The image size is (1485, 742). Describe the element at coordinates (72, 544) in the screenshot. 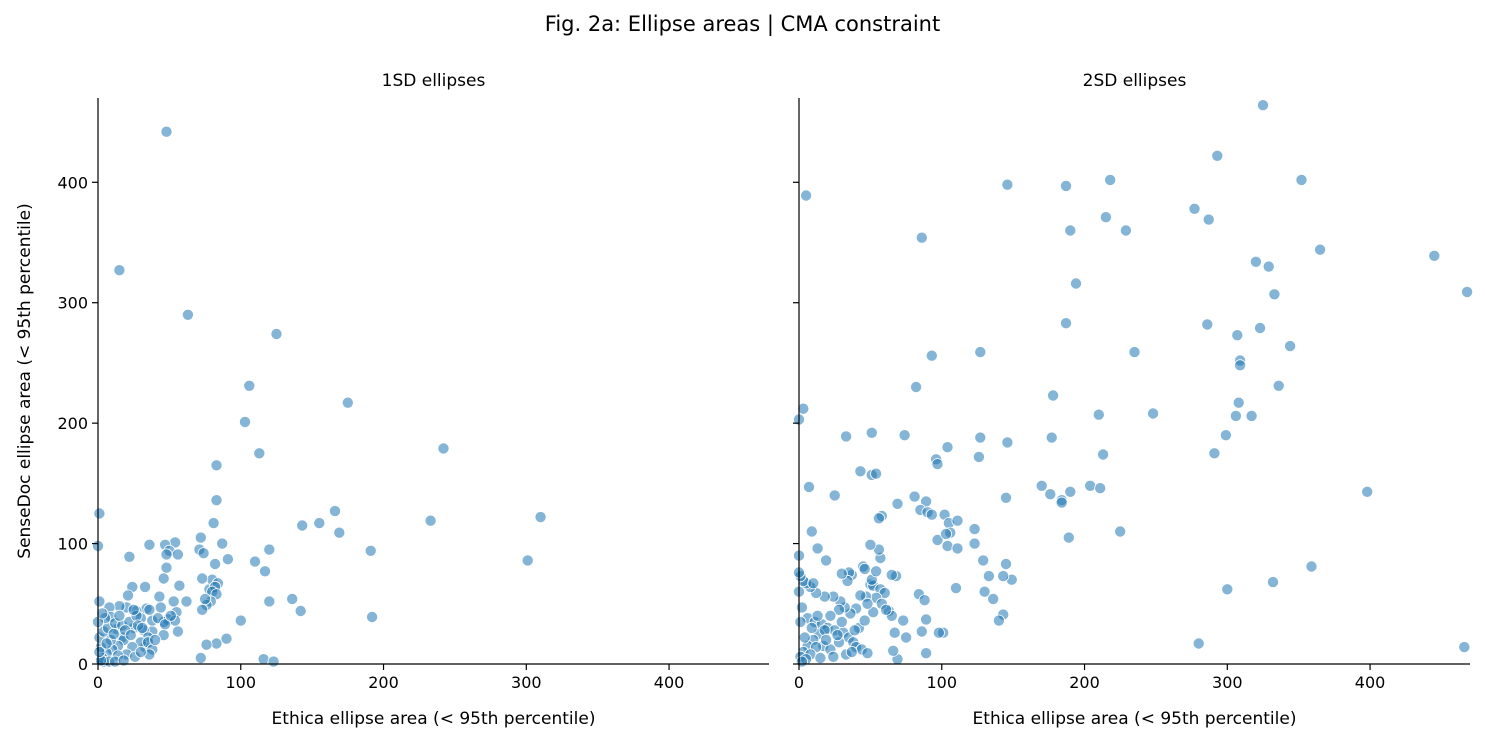

I see `y-tick-label: 100` at that location.